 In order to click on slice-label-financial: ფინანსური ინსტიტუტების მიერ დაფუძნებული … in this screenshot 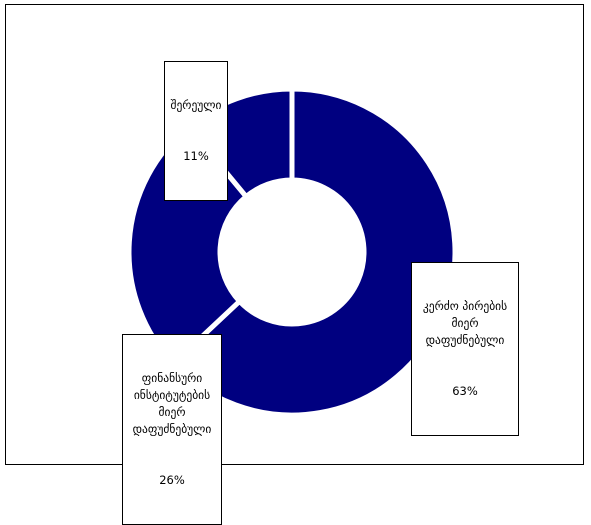, I will do `click(172, 429)`.